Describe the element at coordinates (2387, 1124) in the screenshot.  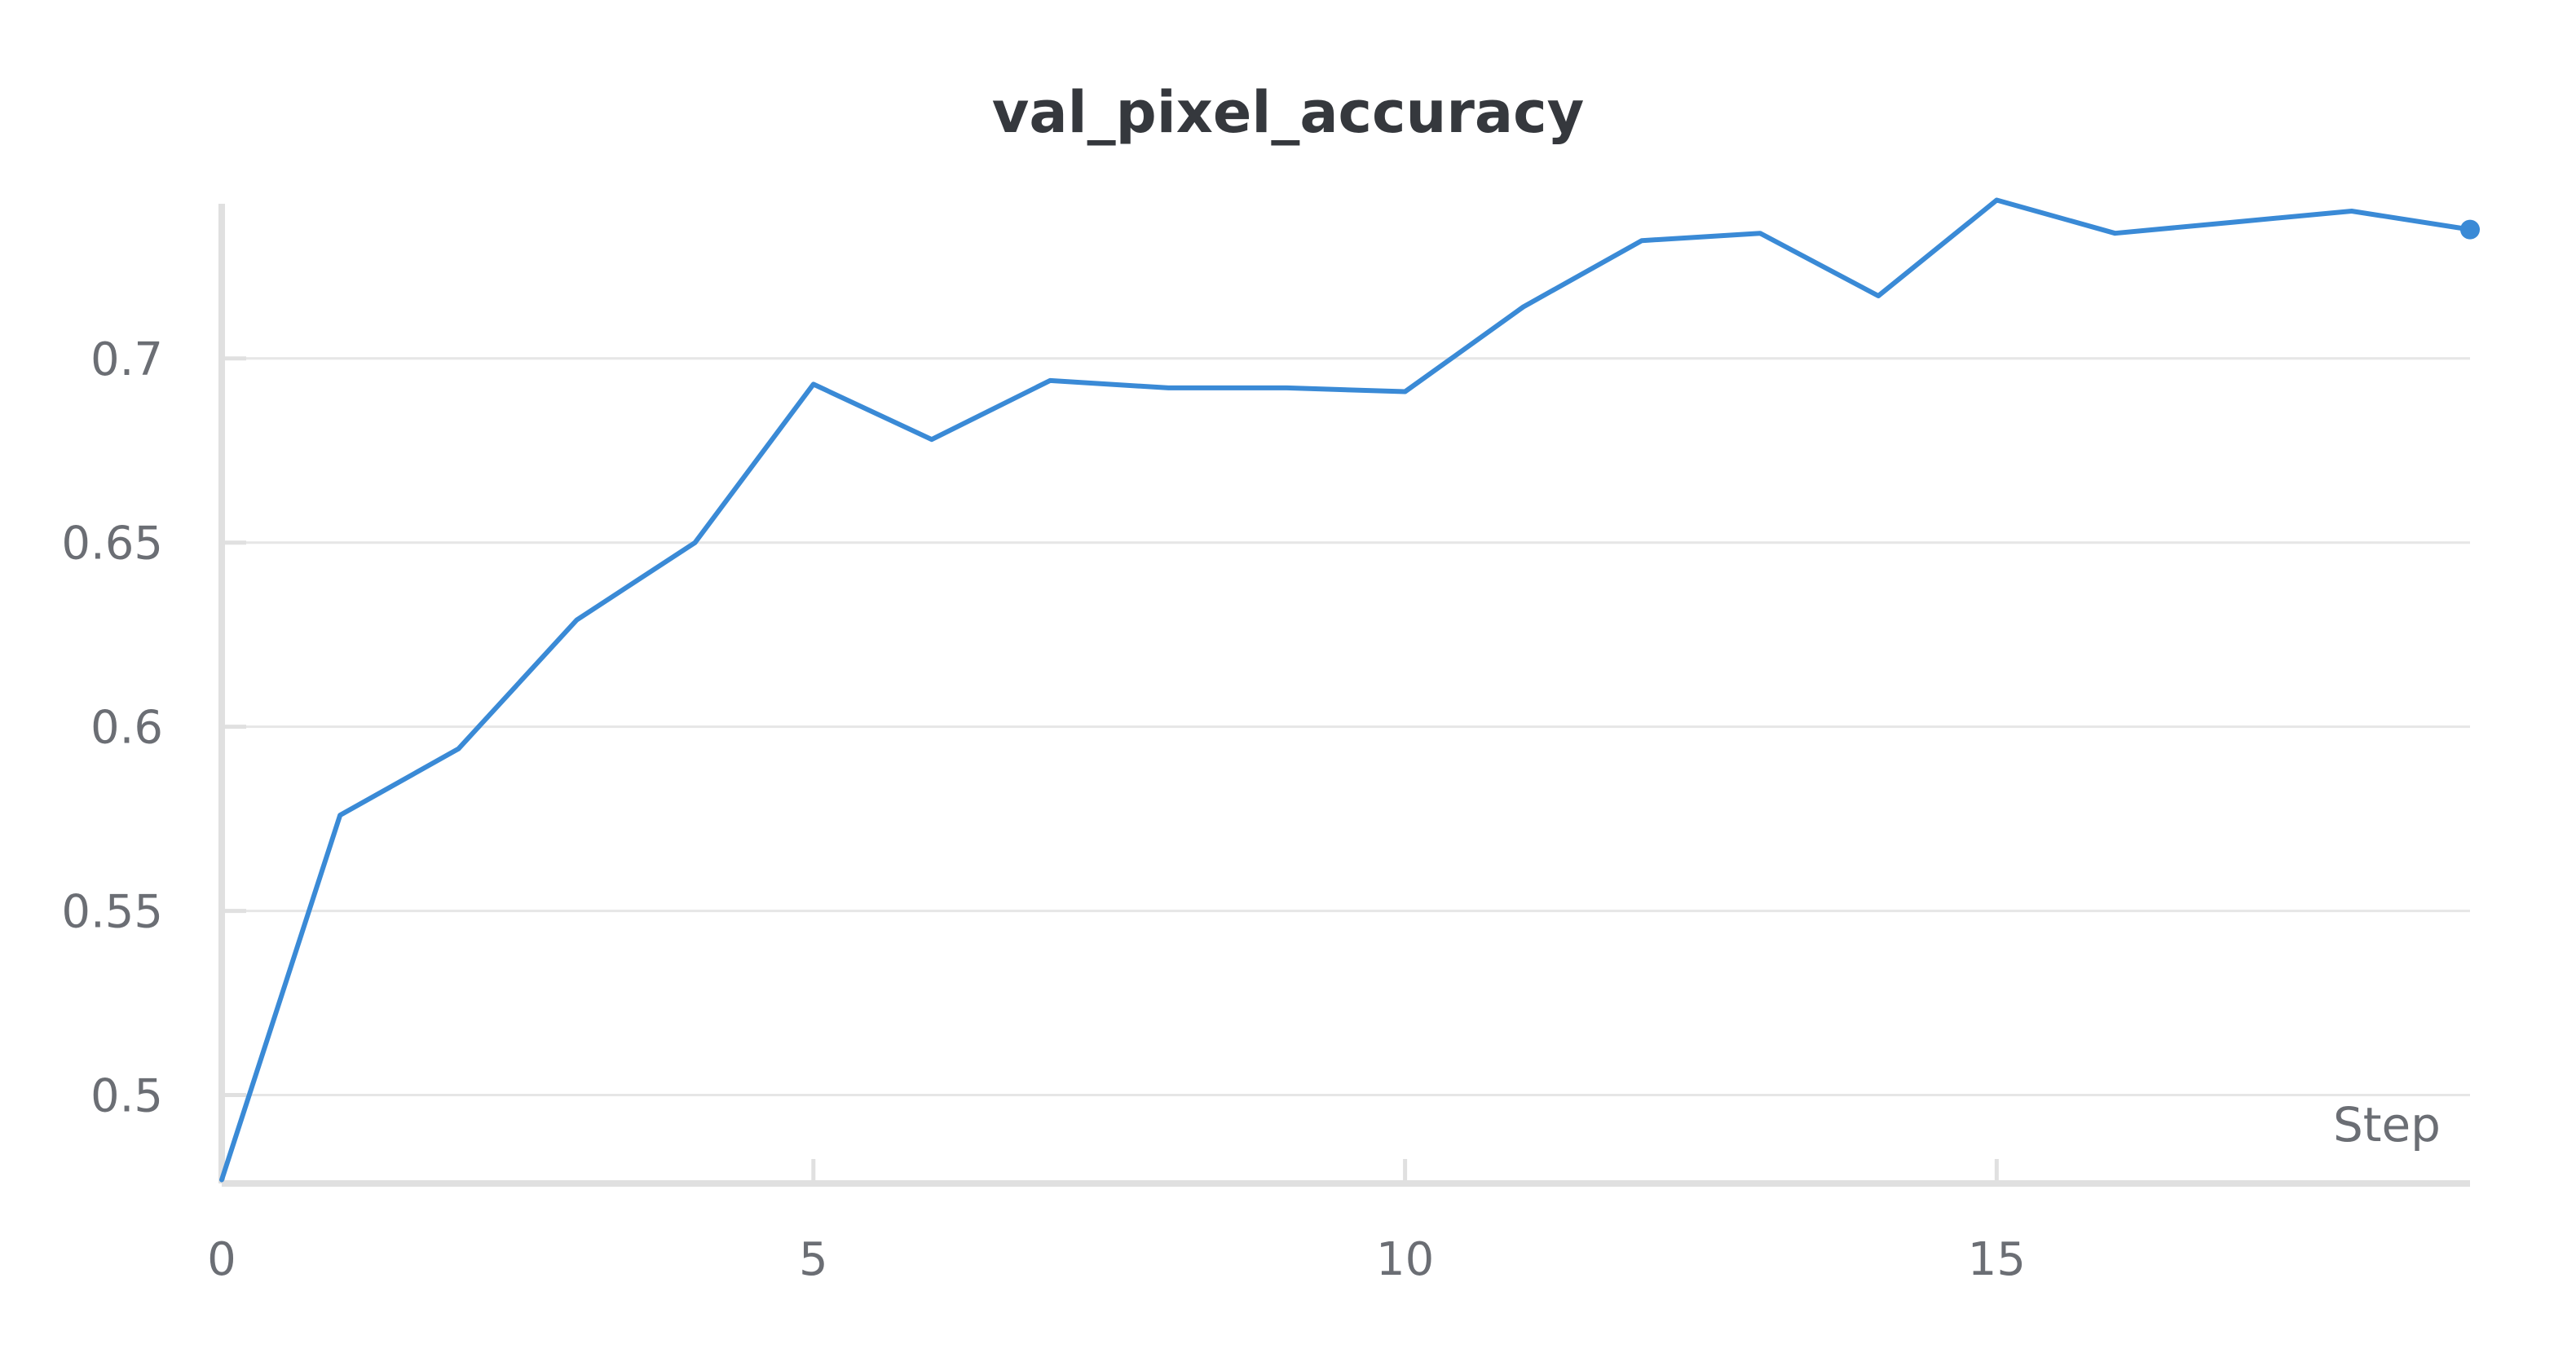
I see `x-axis-label: Step` at that location.